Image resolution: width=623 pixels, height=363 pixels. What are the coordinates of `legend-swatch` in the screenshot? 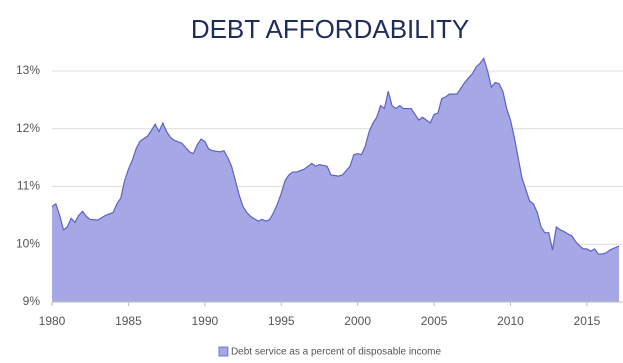 It's located at (223, 351).